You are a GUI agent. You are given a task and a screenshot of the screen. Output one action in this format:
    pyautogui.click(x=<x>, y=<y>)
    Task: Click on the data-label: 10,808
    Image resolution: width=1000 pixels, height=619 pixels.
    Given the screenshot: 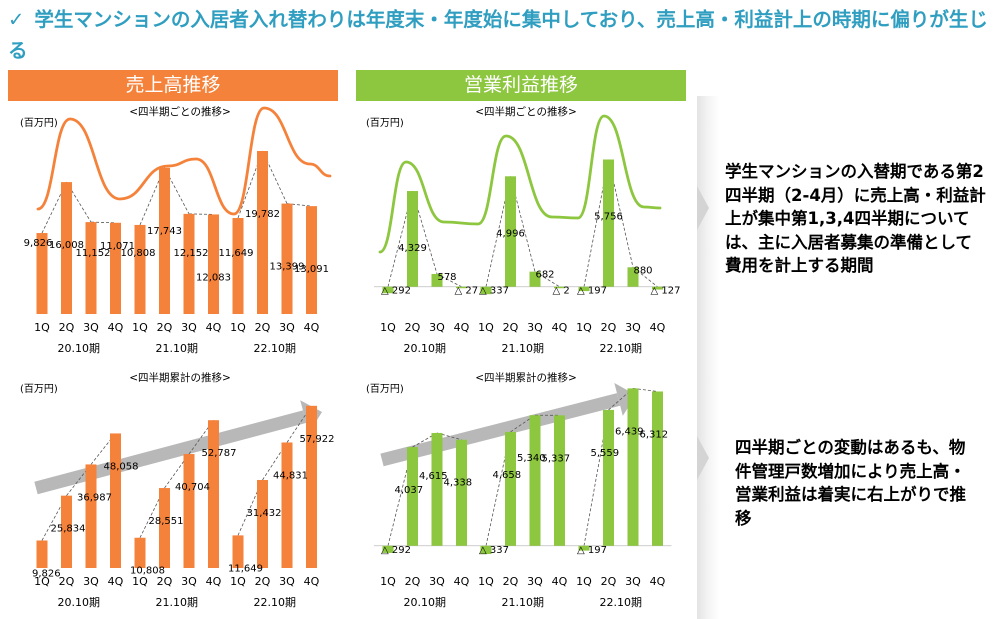 What is the action you would take?
    pyautogui.click(x=147, y=571)
    